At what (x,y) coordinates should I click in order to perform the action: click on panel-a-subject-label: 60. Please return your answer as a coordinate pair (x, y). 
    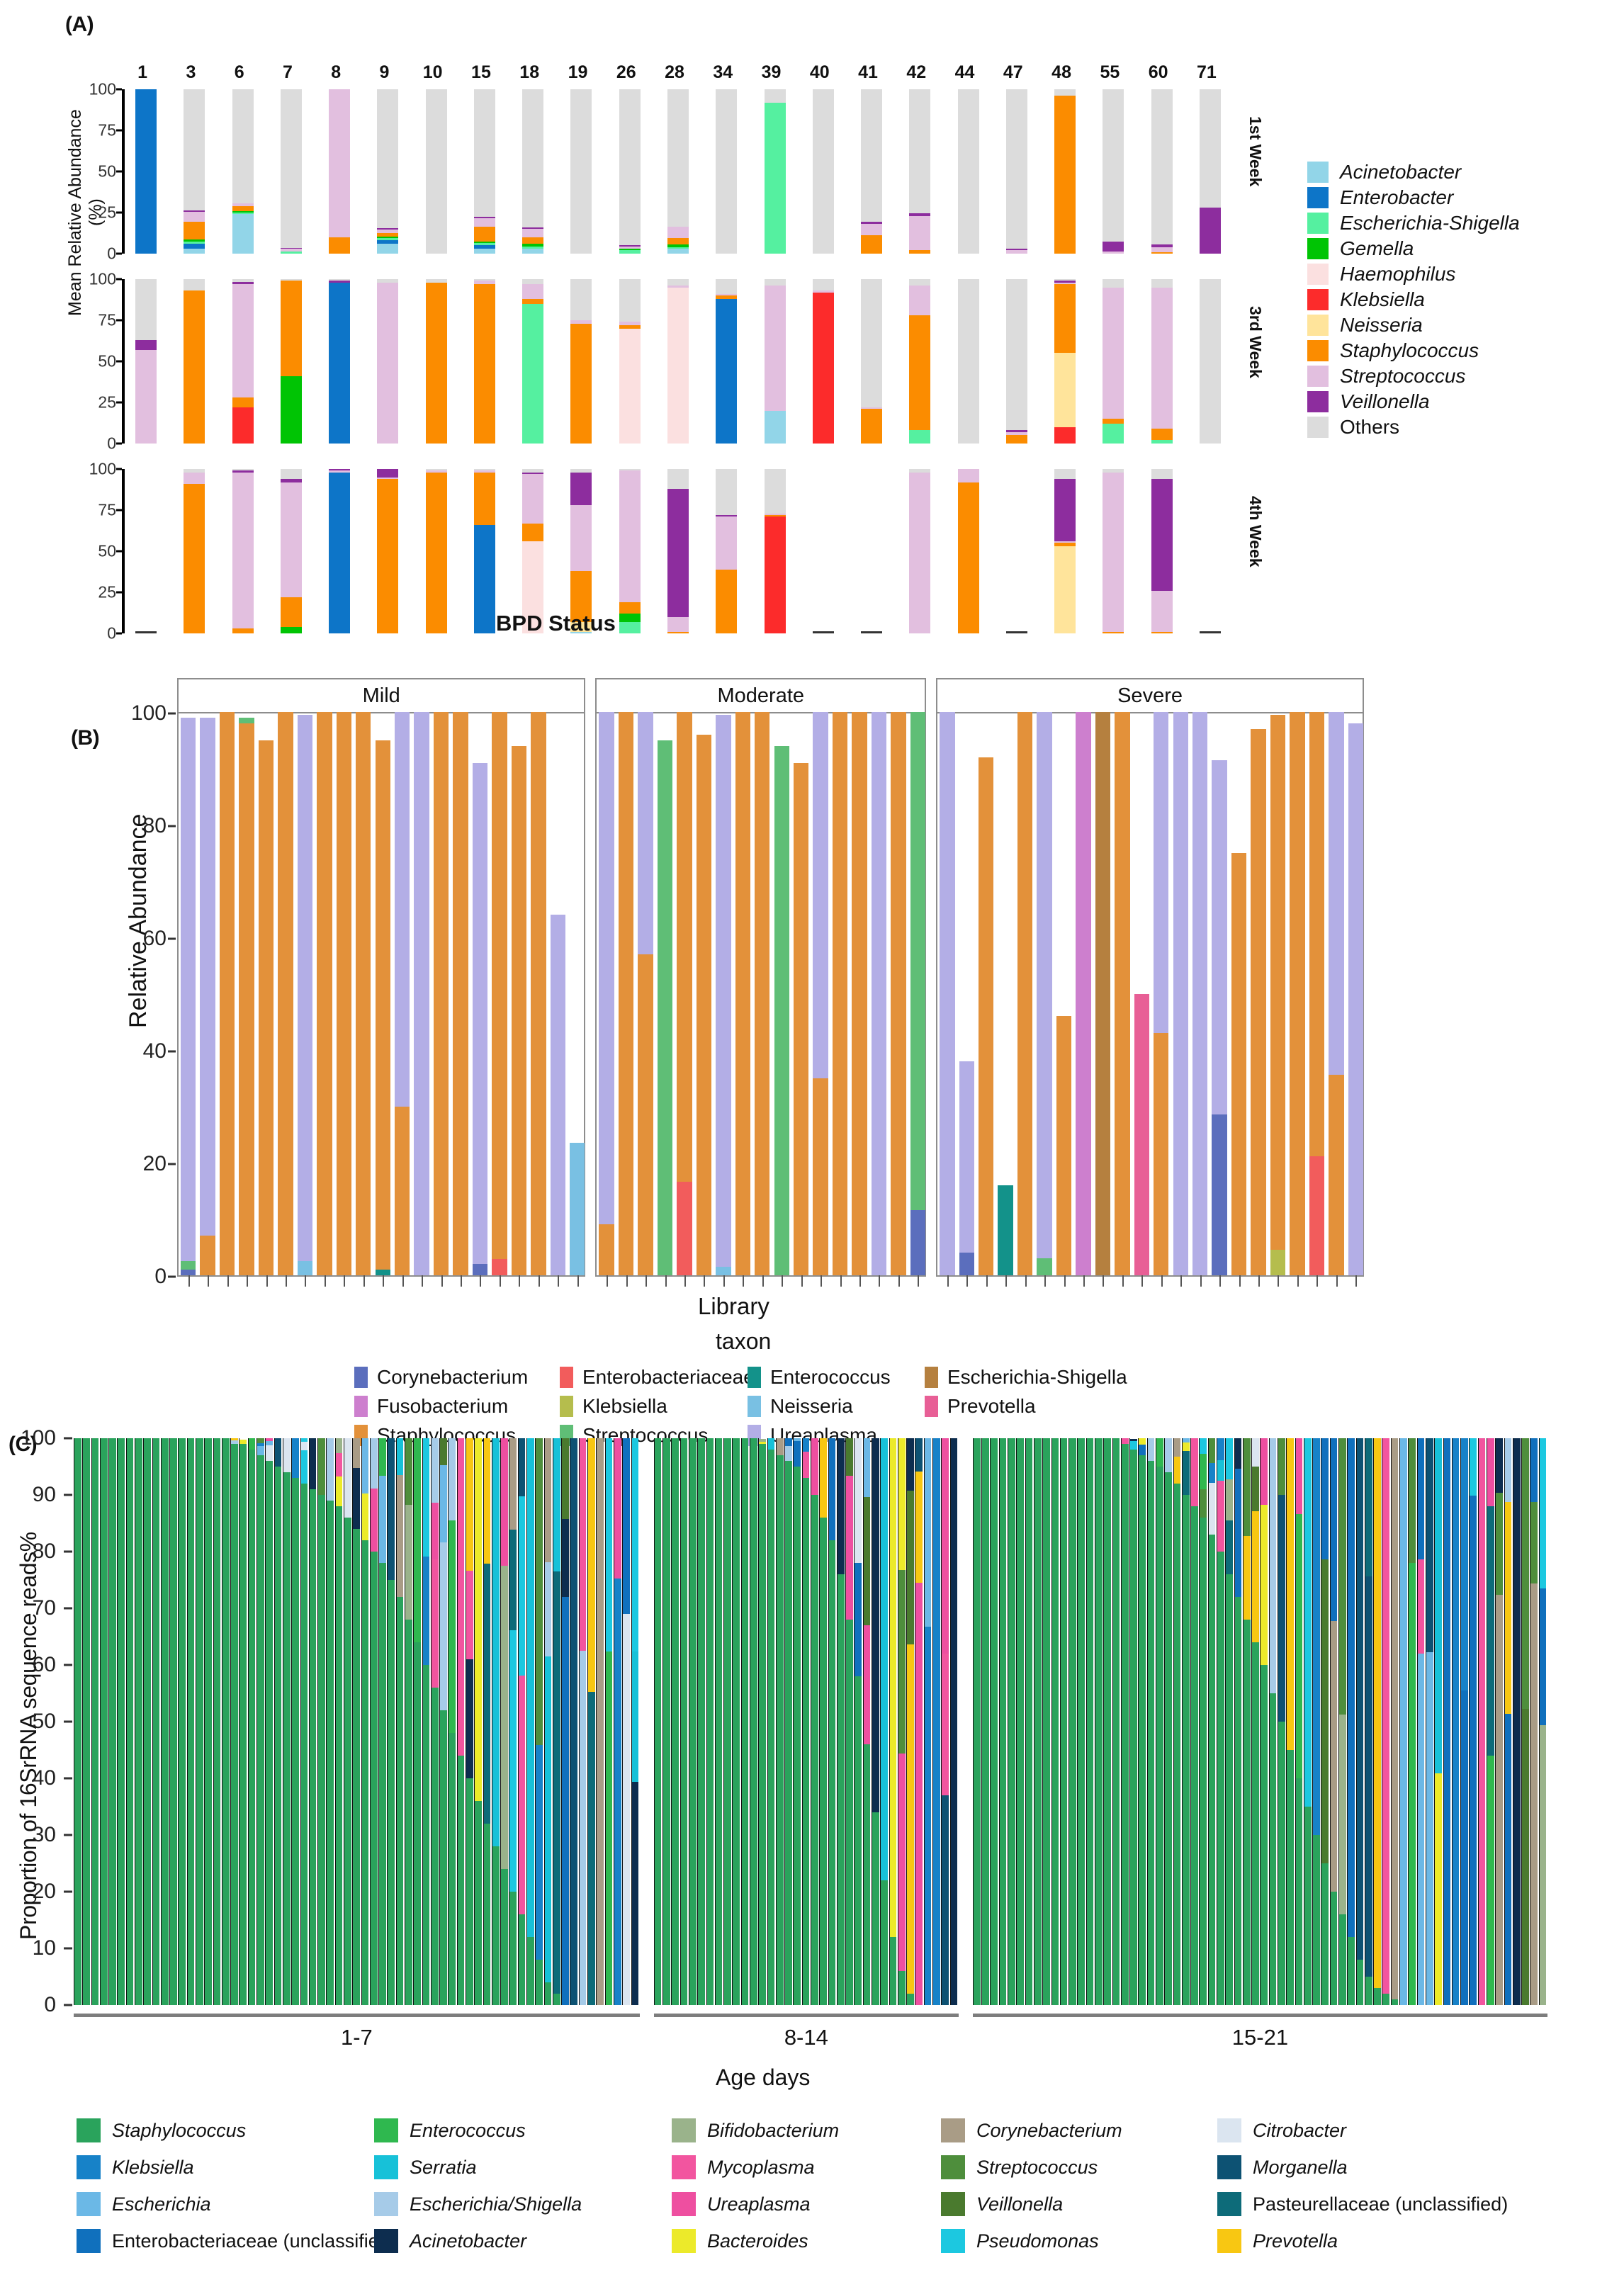
    Looking at the image, I should click on (1158, 72).